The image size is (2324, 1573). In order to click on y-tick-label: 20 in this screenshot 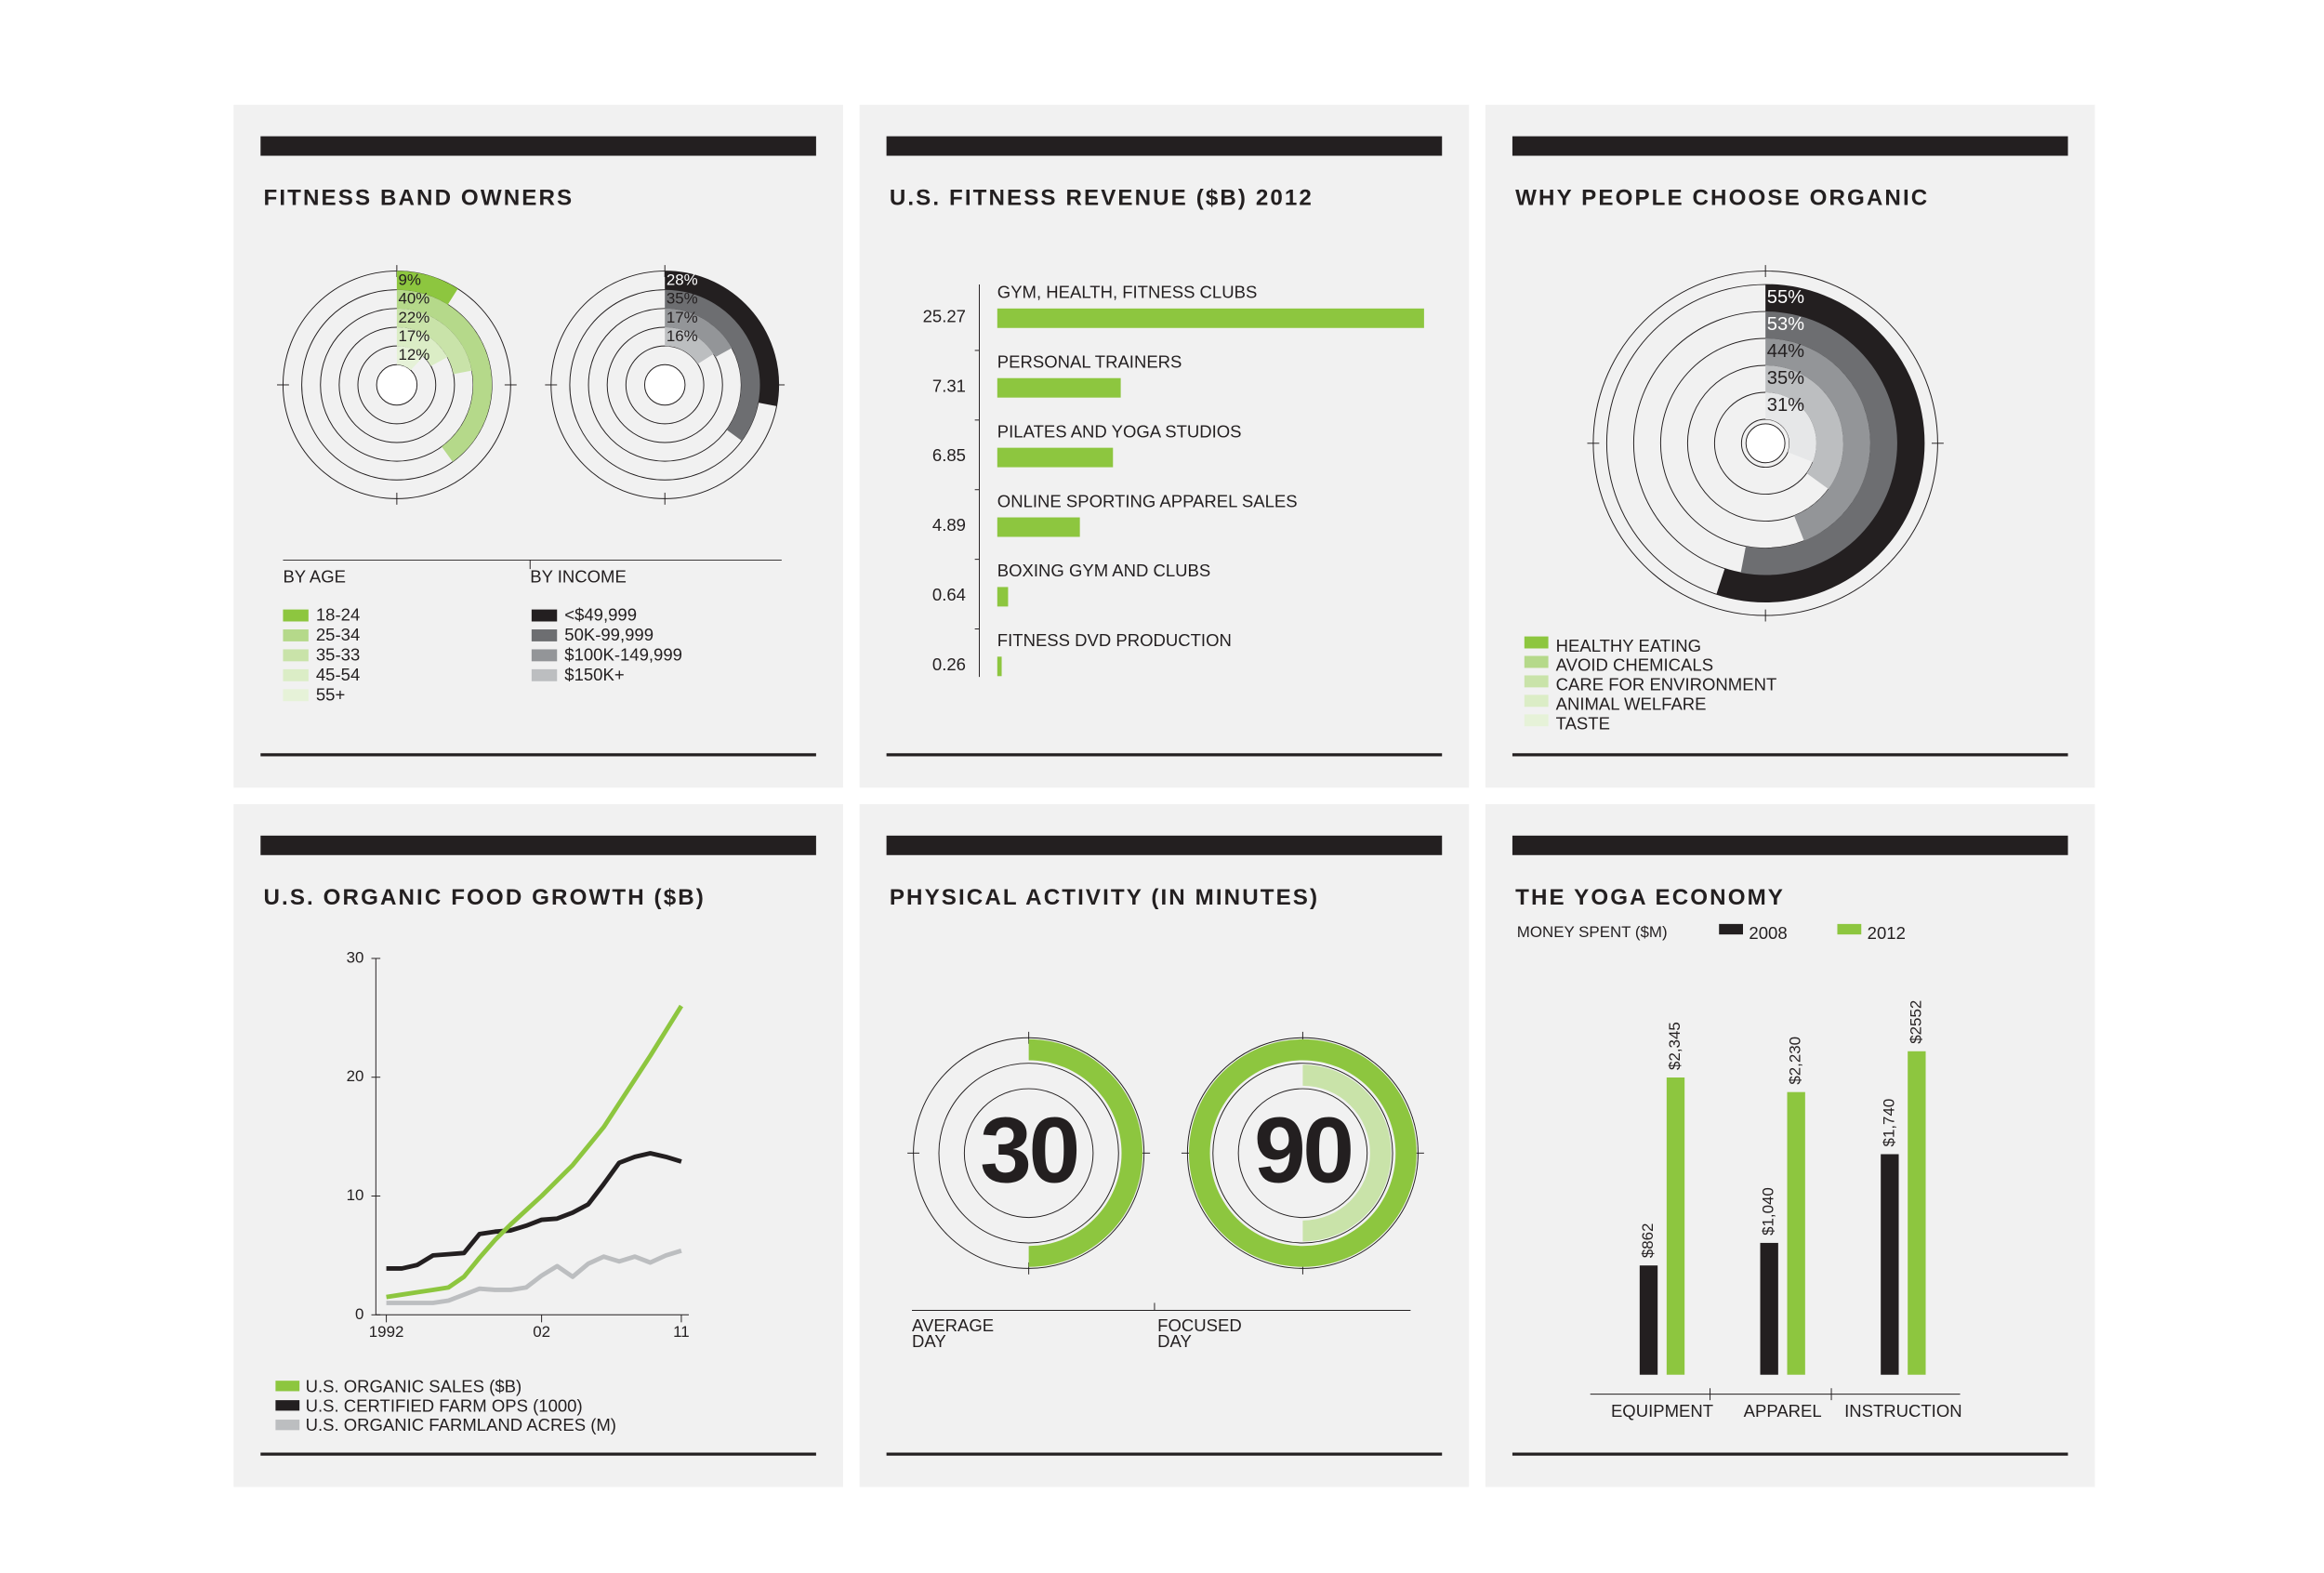, I will do `click(355, 1076)`.